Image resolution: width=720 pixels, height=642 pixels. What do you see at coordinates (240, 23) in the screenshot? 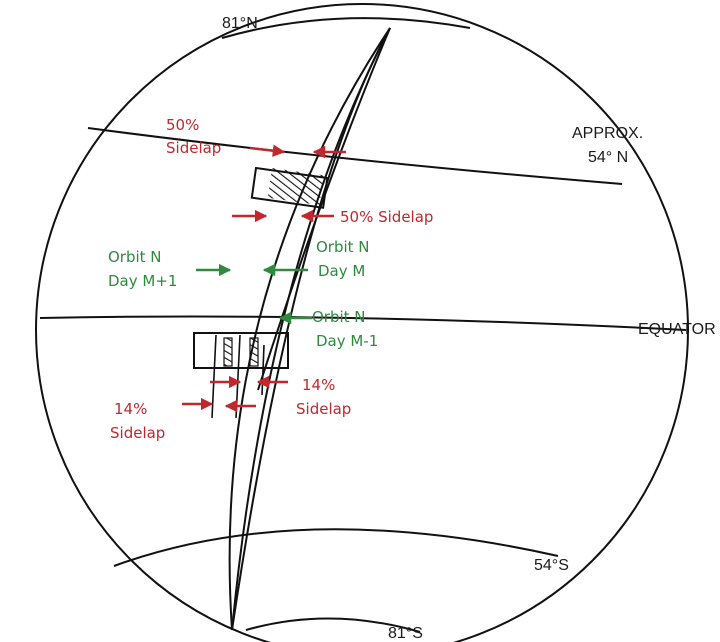
I see `label-81n: 81°N` at bounding box center [240, 23].